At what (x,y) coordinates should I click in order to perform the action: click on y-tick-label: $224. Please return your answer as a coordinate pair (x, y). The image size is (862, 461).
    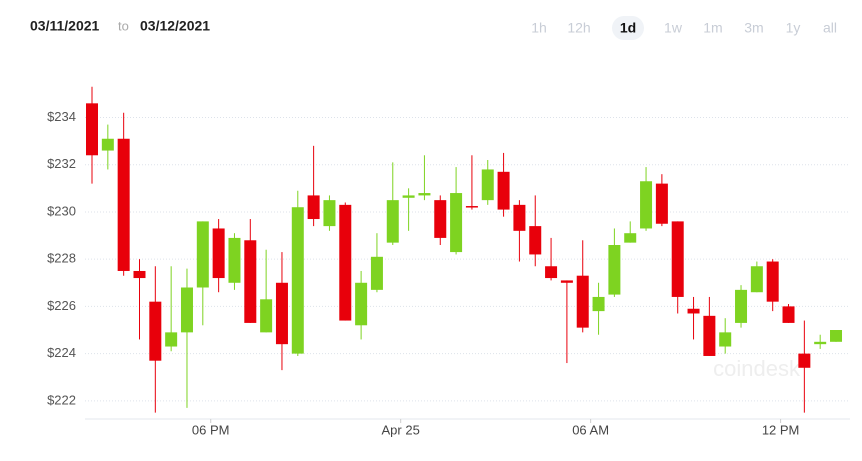
    Looking at the image, I should click on (61, 352).